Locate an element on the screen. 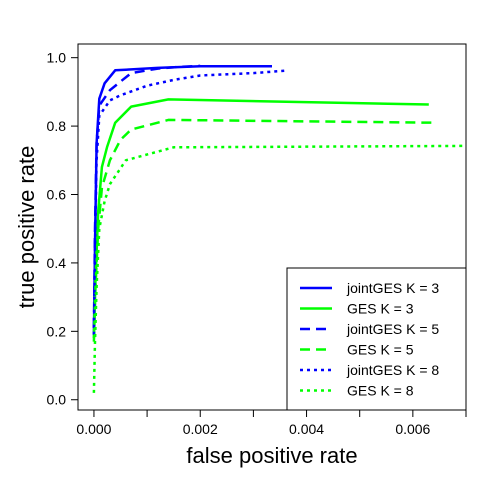 Image resolution: width=480 pixels, height=480 pixels. y-tick-label: 1.0 is located at coordinates (57, 58).